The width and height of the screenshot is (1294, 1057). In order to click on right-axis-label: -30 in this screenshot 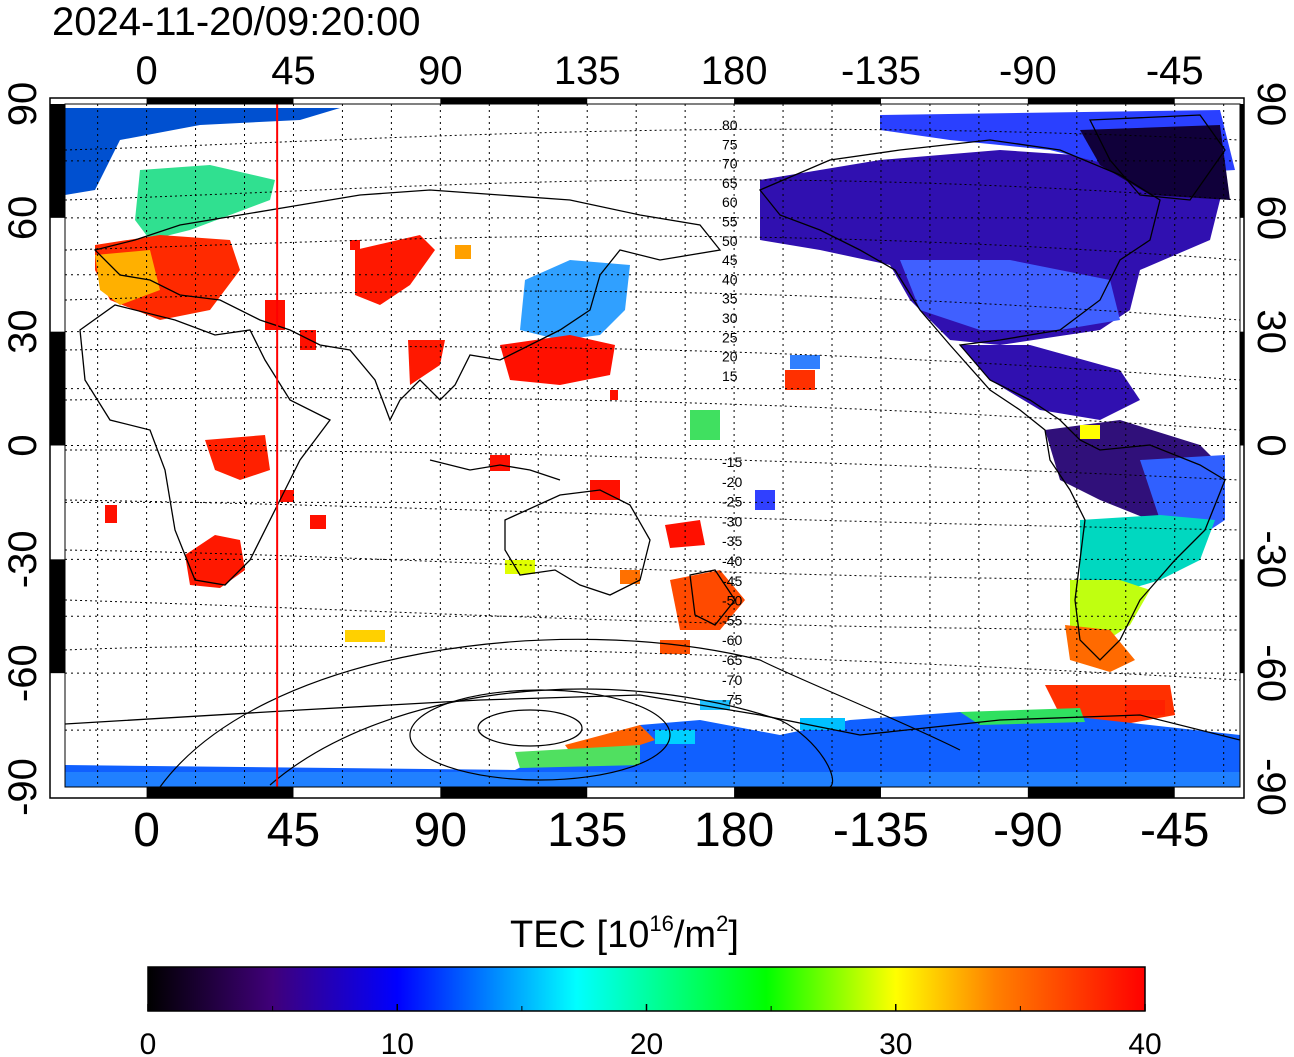, I will do `click(1271, 559)`.